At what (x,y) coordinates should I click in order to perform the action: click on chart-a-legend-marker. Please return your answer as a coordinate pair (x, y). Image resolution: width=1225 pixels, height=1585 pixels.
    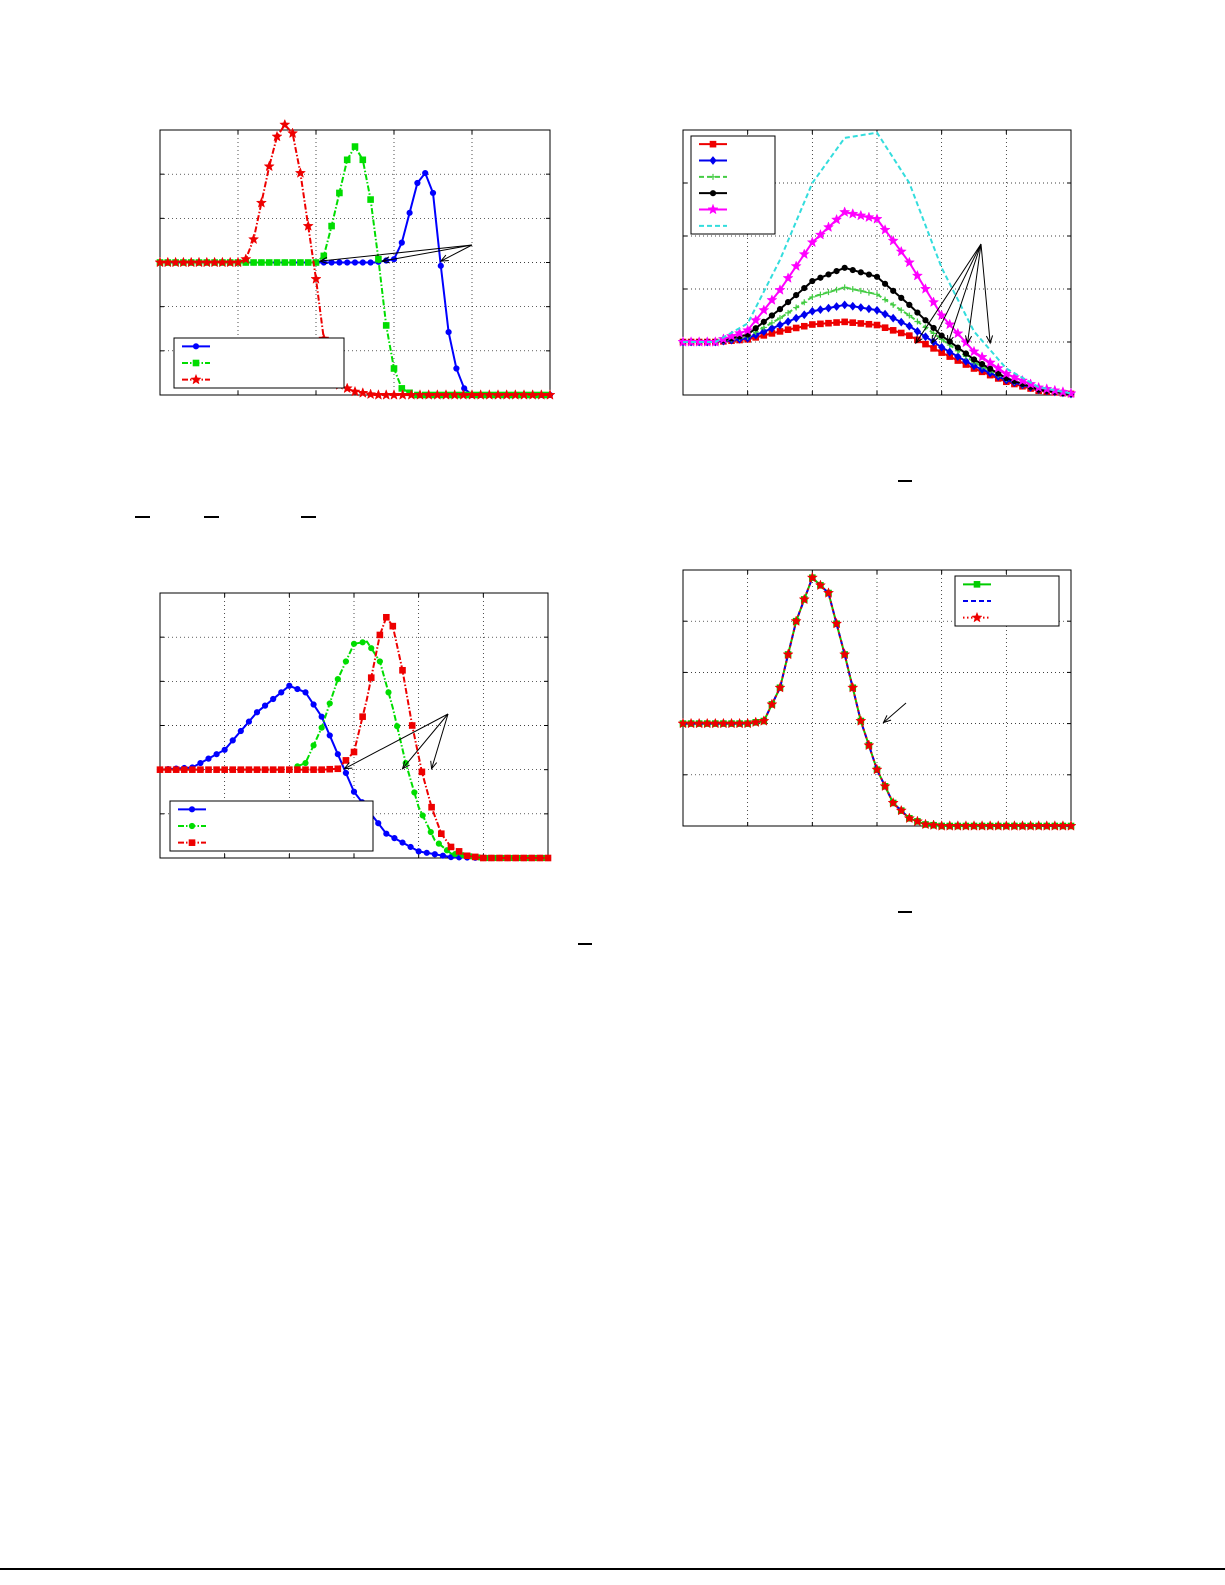
    Looking at the image, I should click on (196, 379).